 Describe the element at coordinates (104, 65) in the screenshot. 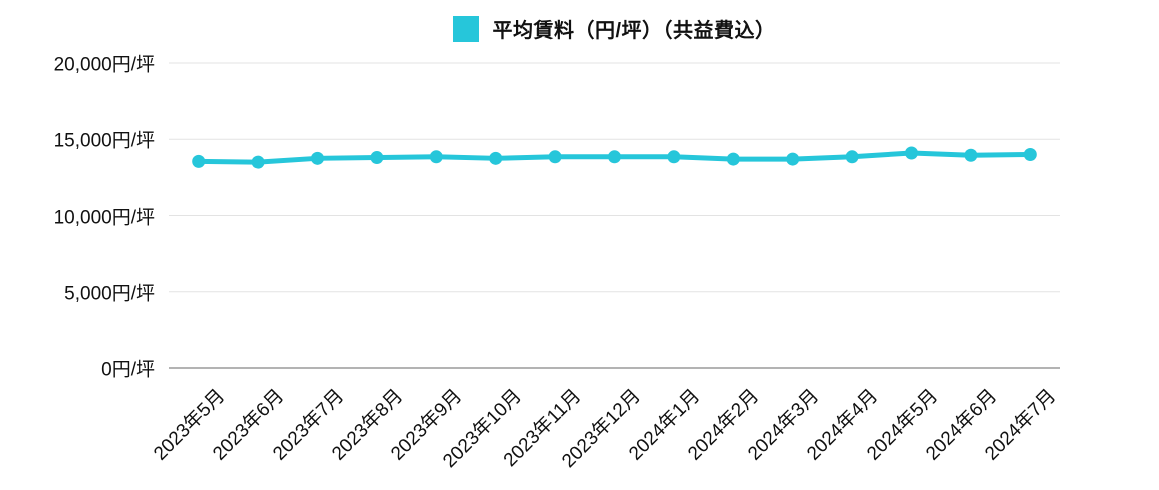

I see `y-axis-tick-label: 20,000円/坪` at that location.